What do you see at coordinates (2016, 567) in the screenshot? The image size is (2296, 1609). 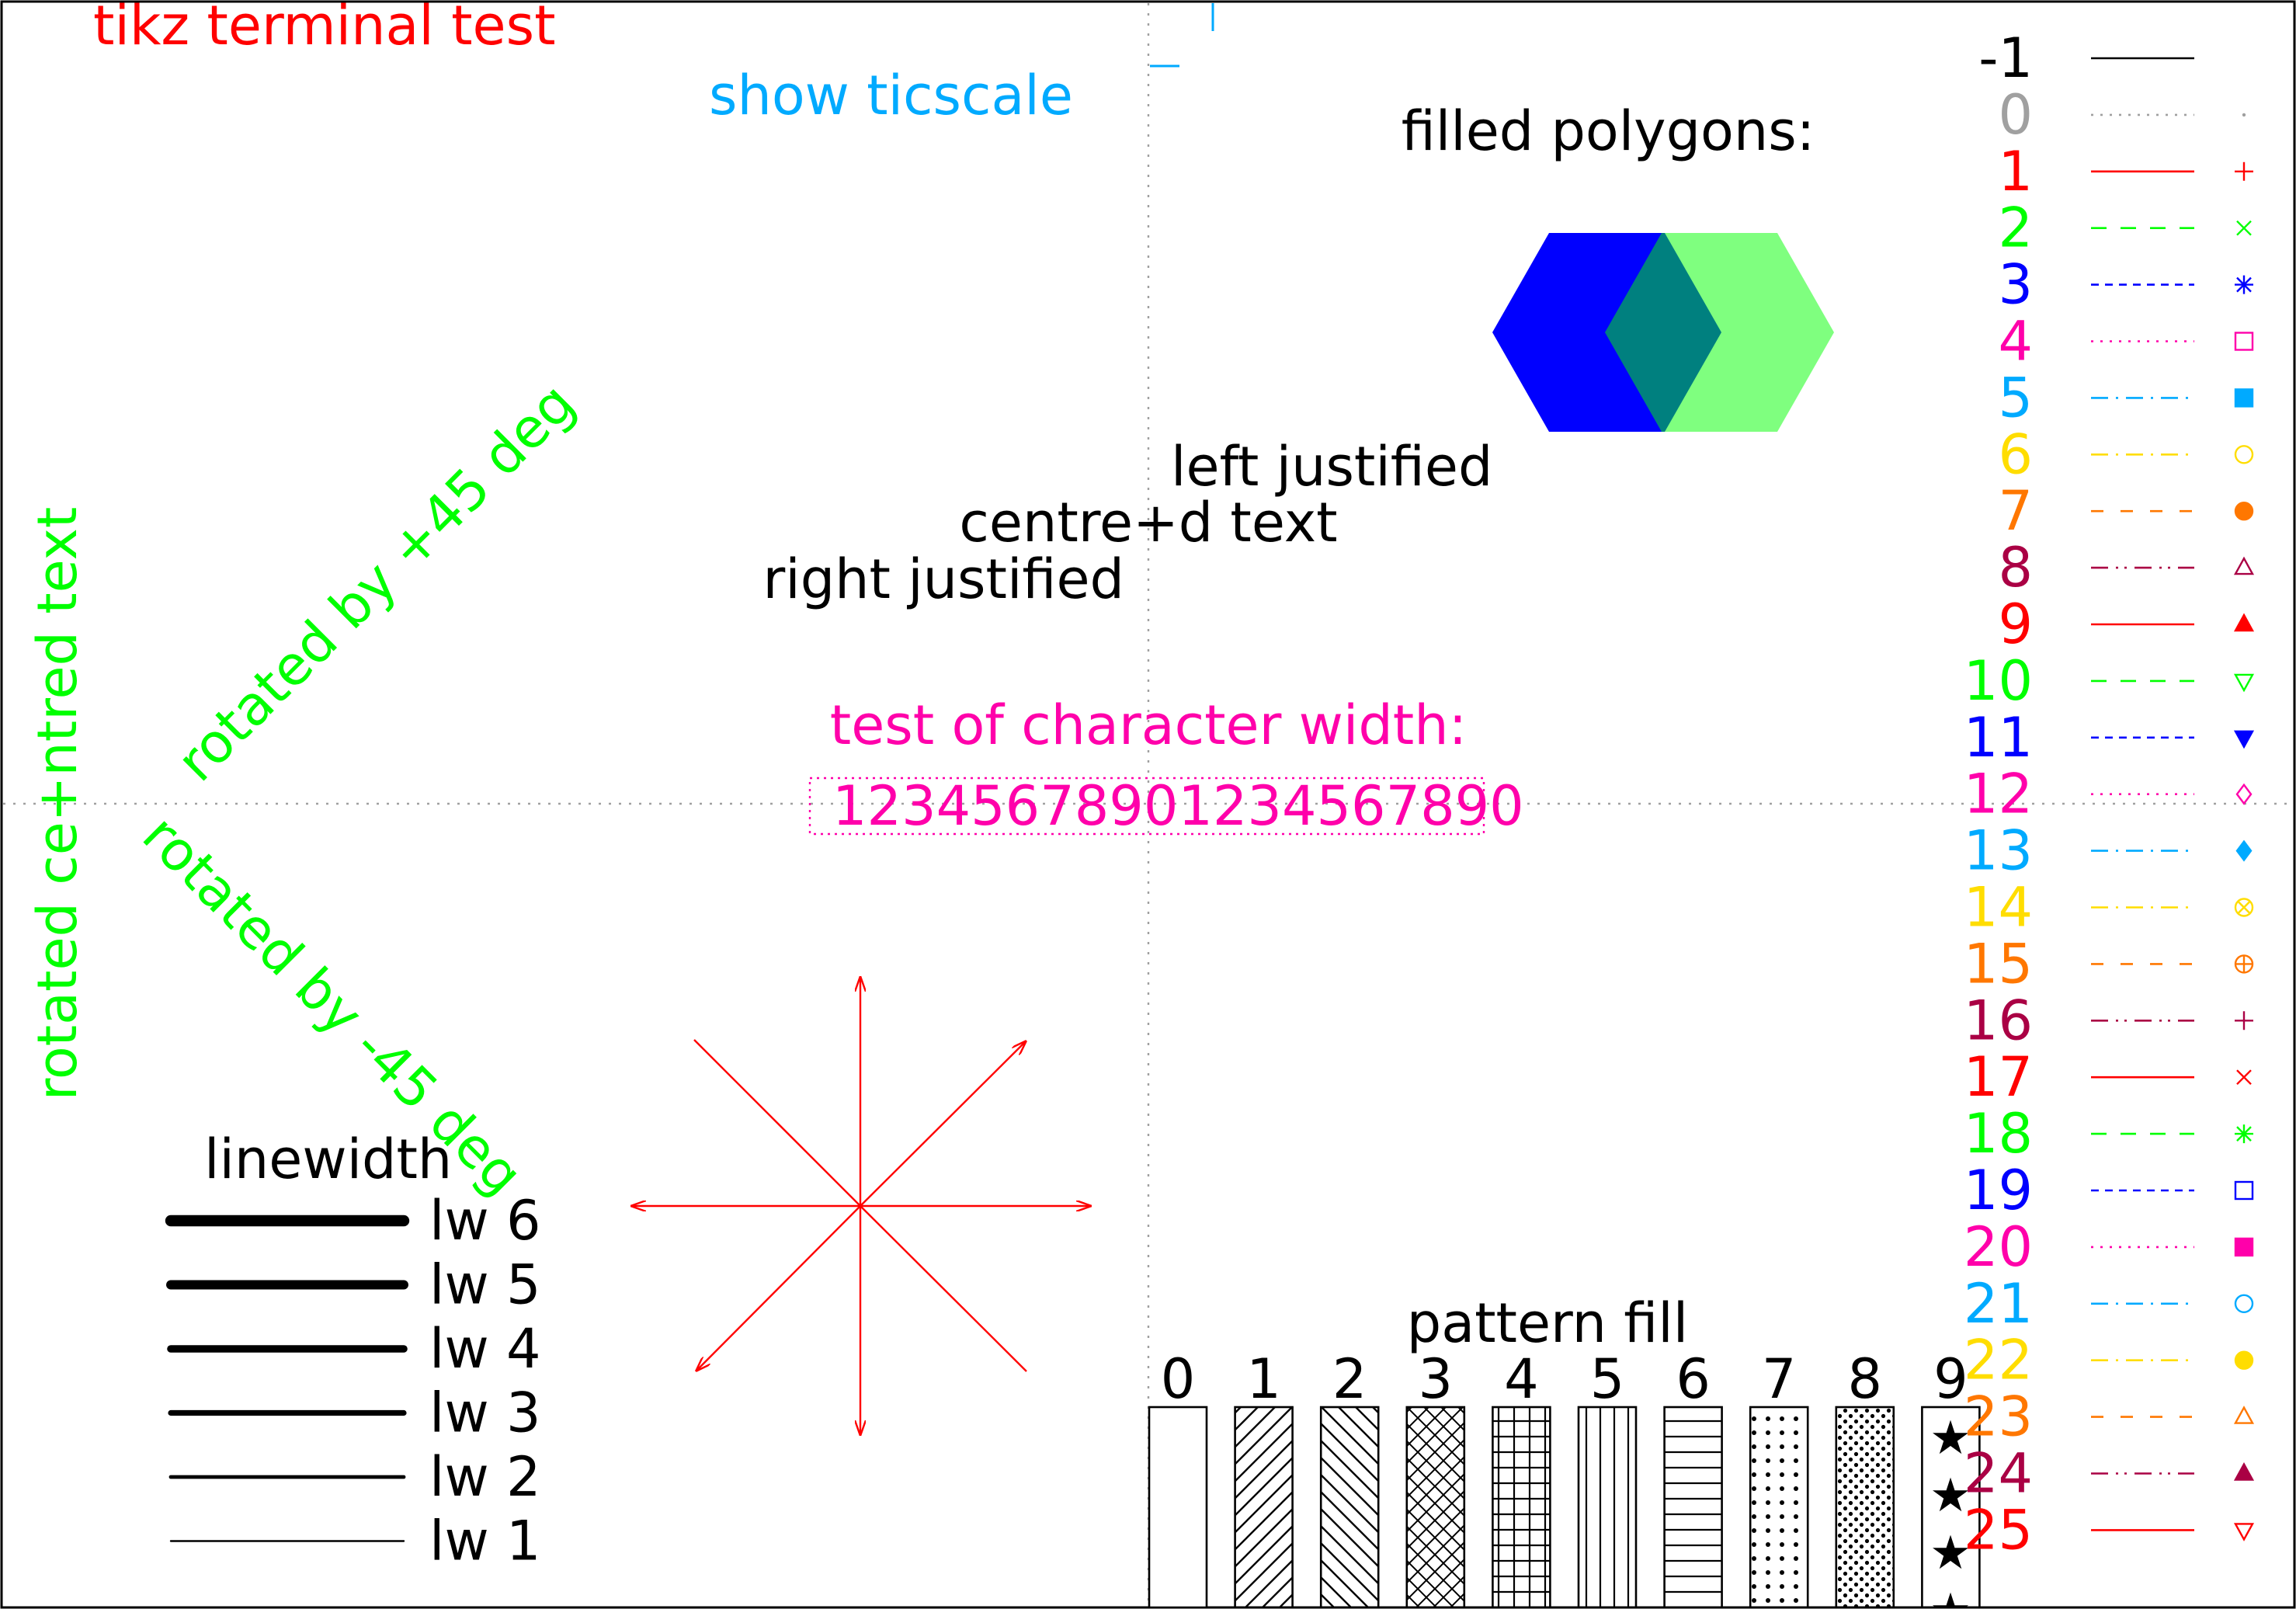 I see `linetype-label-9: 8` at bounding box center [2016, 567].